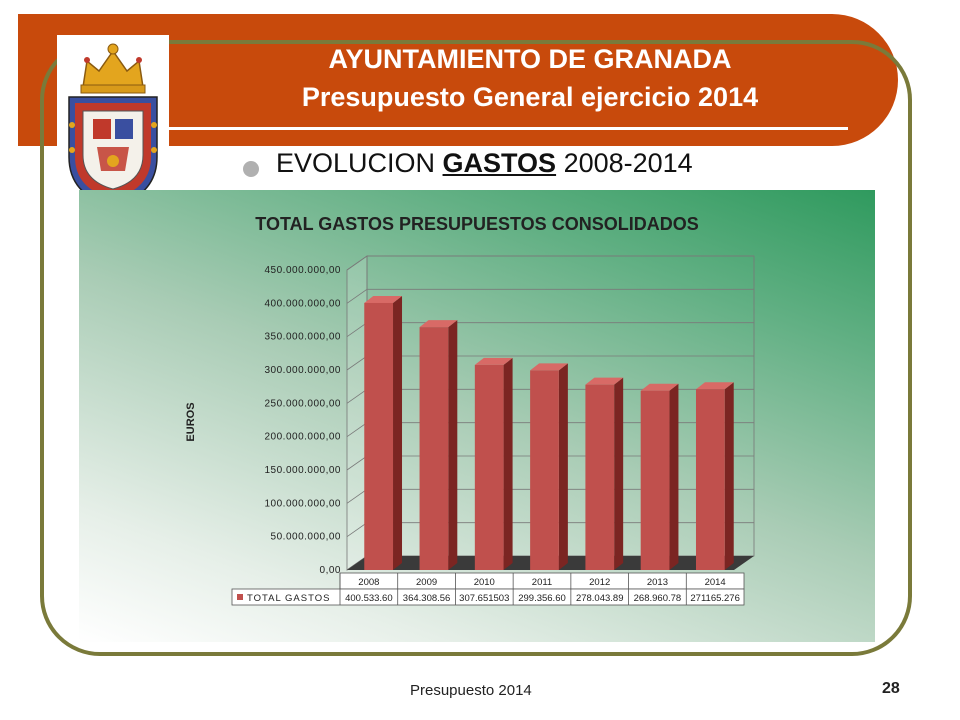 Image resolution: width=960 pixels, height=720 pixels. Describe the element at coordinates (251, 169) in the screenshot. I see `bullet-icon` at that location.